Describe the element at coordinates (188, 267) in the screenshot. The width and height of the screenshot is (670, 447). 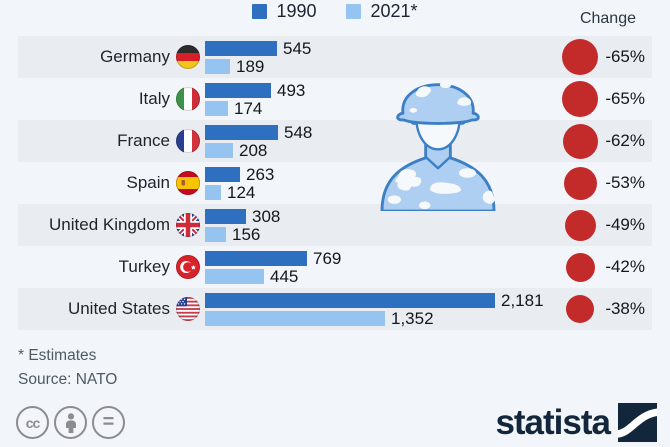
I see `flag-turkey-icon` at that location.